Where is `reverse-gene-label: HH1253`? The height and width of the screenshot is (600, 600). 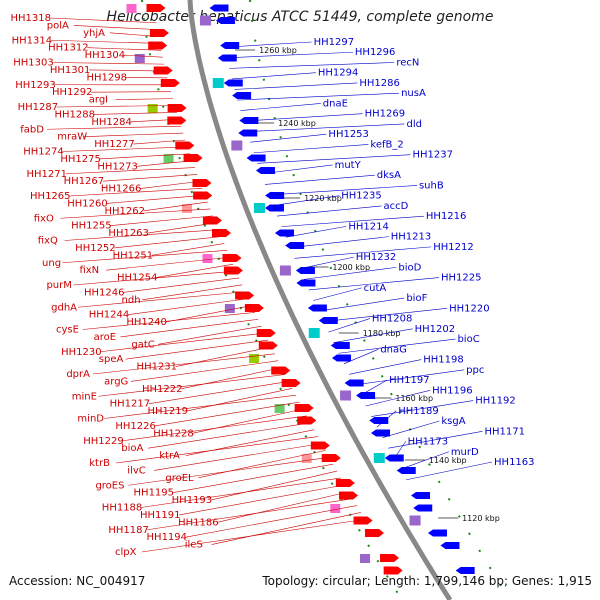 reverse-gene-label: HH1253 is located at coordinates (348, 134).